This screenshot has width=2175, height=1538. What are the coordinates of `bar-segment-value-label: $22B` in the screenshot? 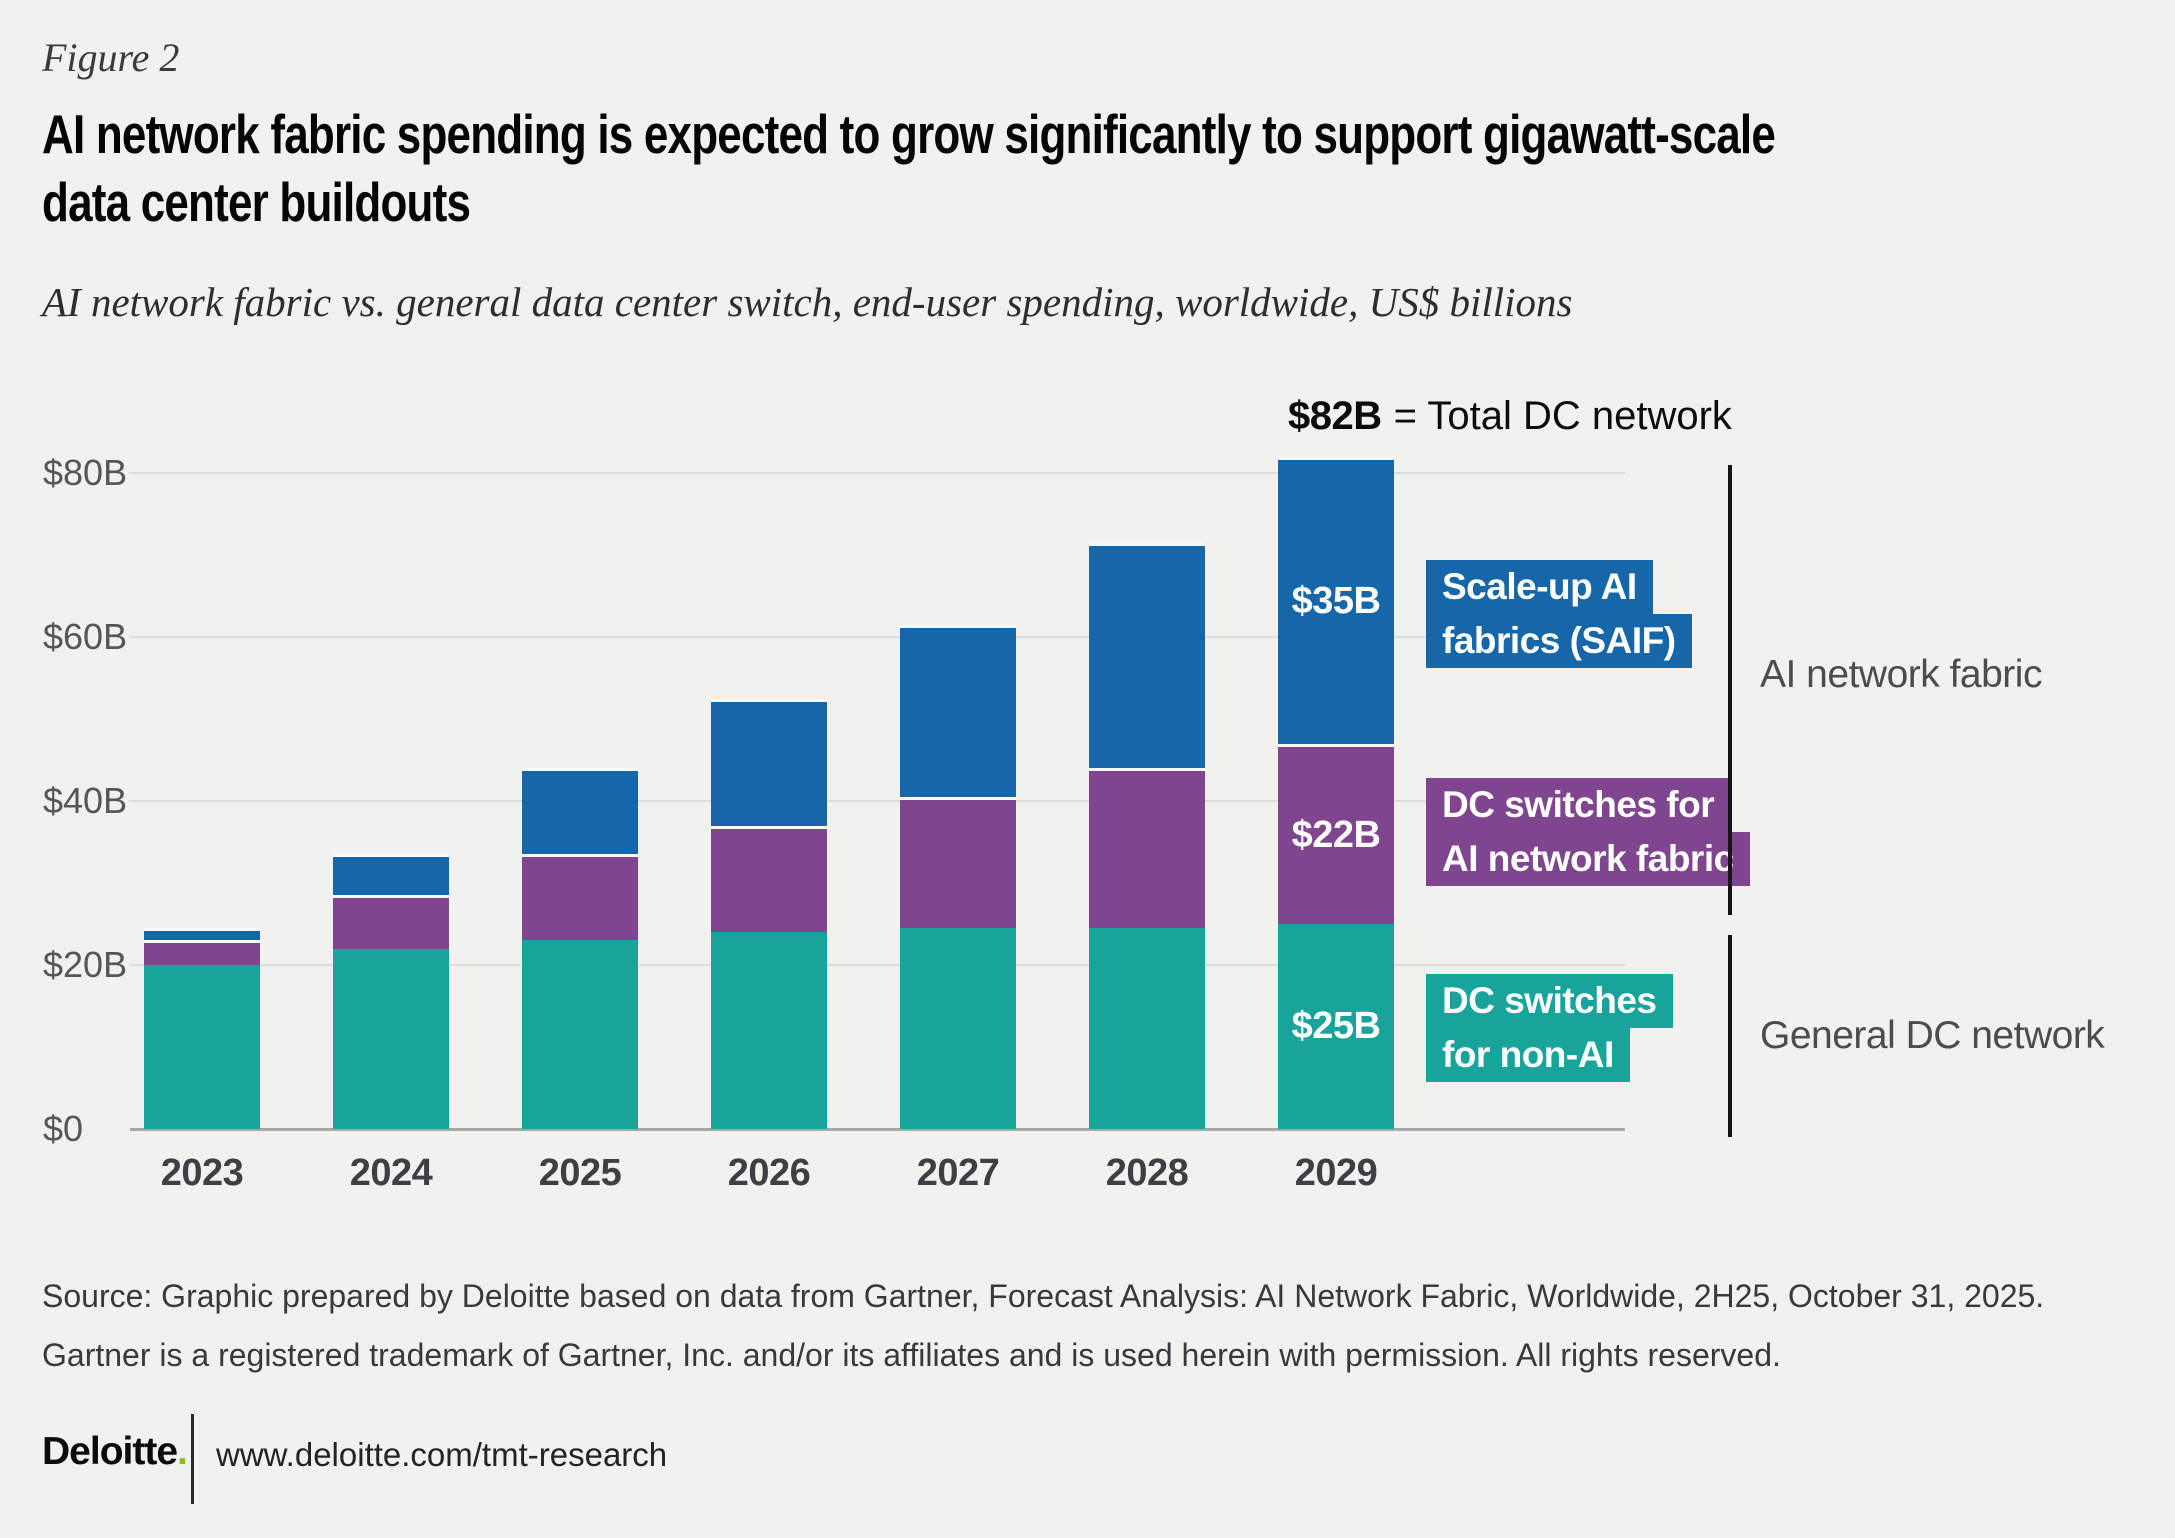 It's located at (1336, 834).